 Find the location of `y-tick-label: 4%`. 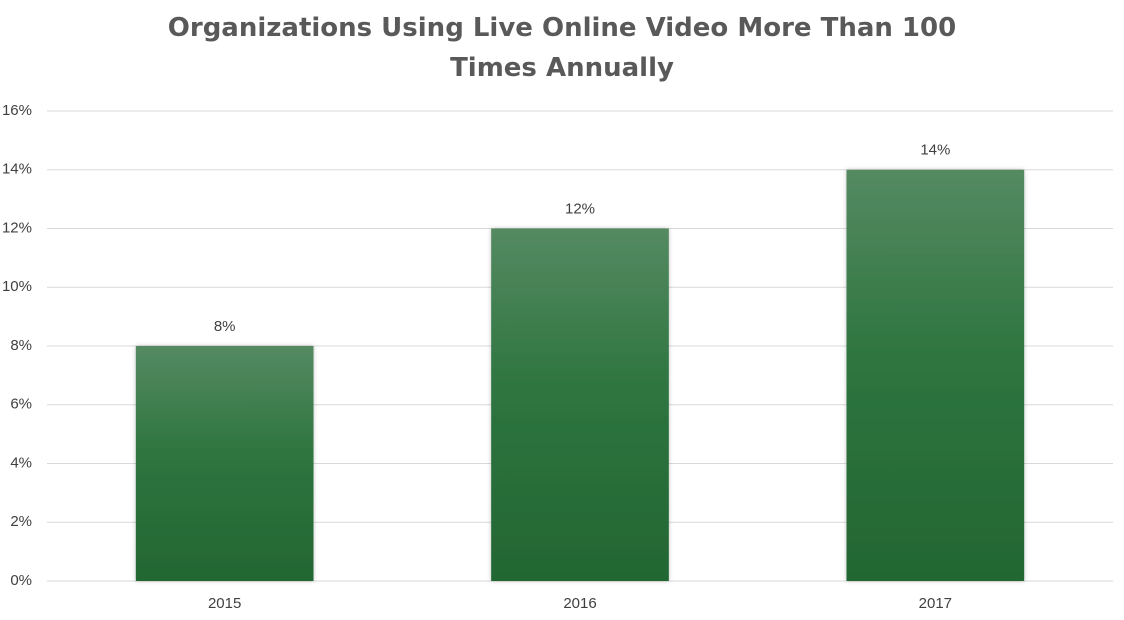

y-tick-label: 4% is located at coordinates (21, 462).